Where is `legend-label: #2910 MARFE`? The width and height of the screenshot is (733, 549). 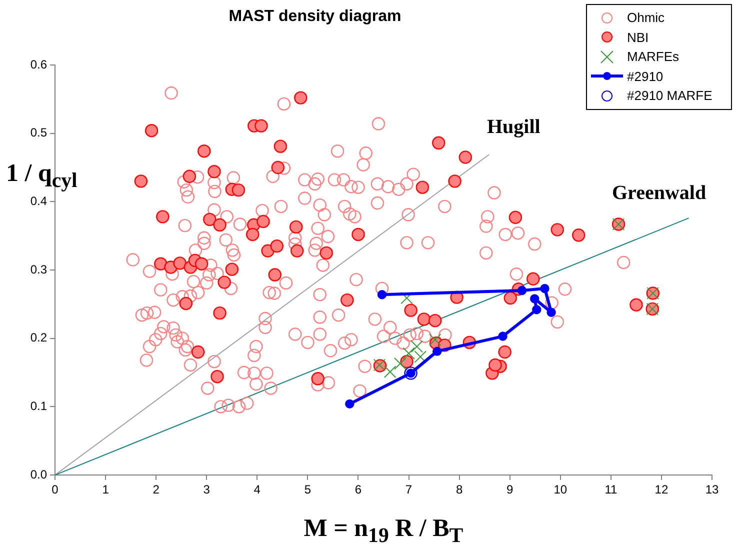
legend-label: #2910 MARFE is located at coordinates (669, 96).